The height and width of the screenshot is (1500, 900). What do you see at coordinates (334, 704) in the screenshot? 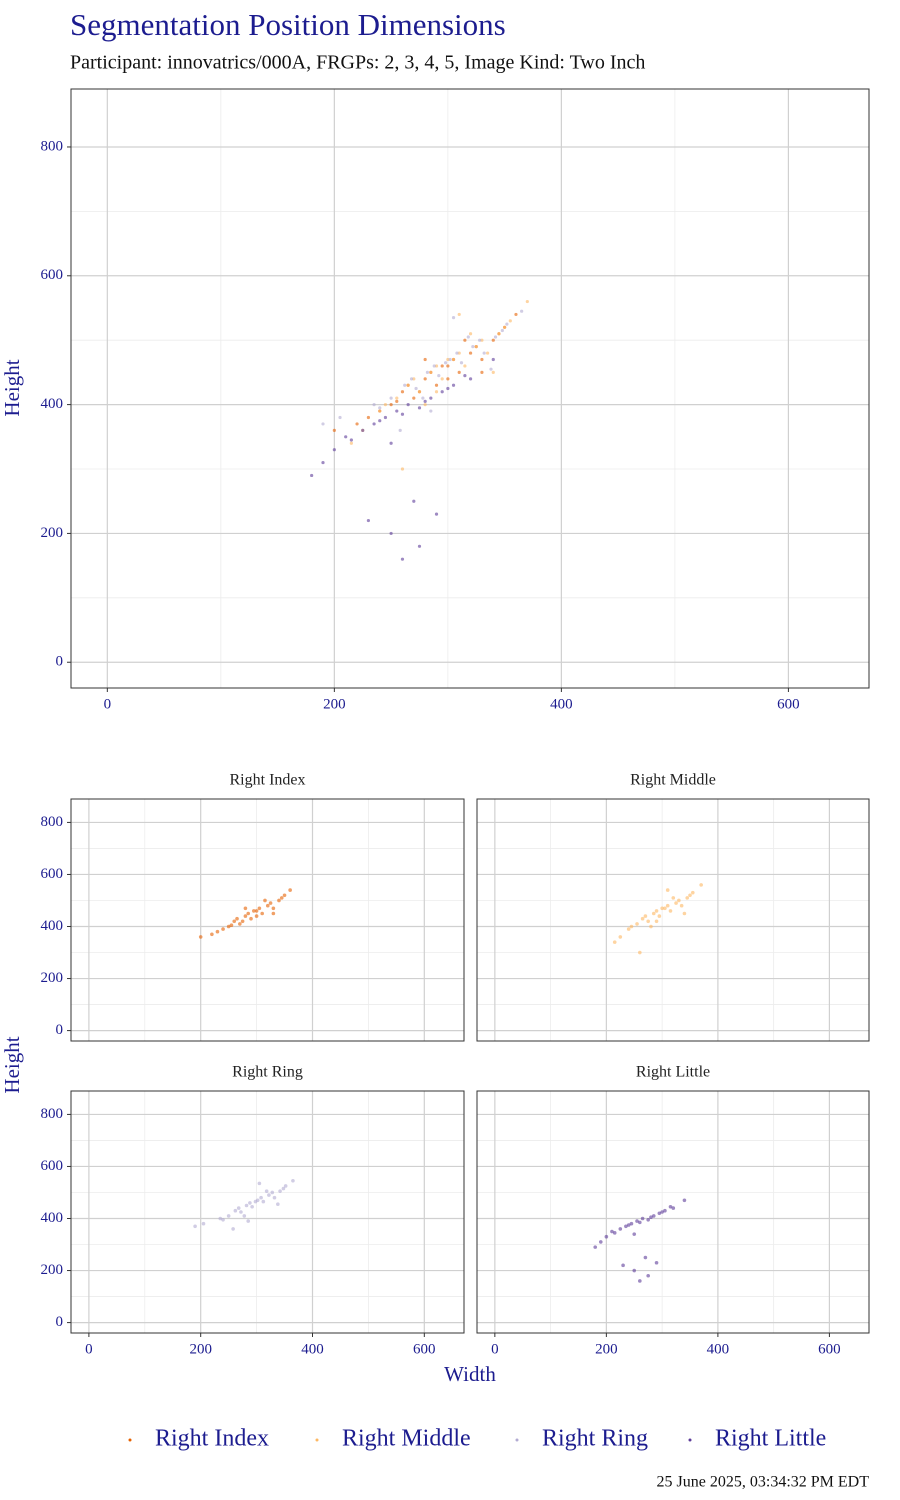
I see `x-tick-label: 200` at bounding box center [334, 704].